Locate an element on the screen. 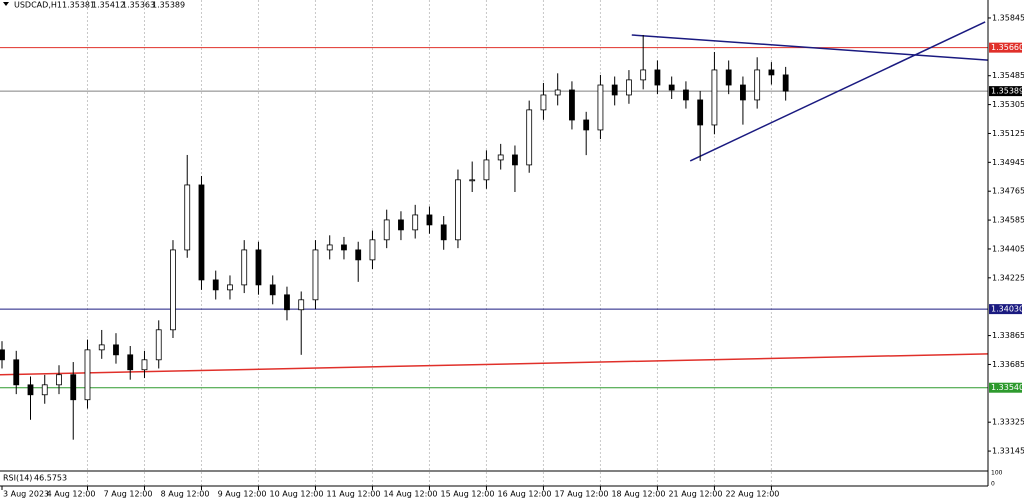 Image resolution: width=1024 pixels, height=500 pixels. price-label: 1.35389 is located at coordinates (1007, 91).